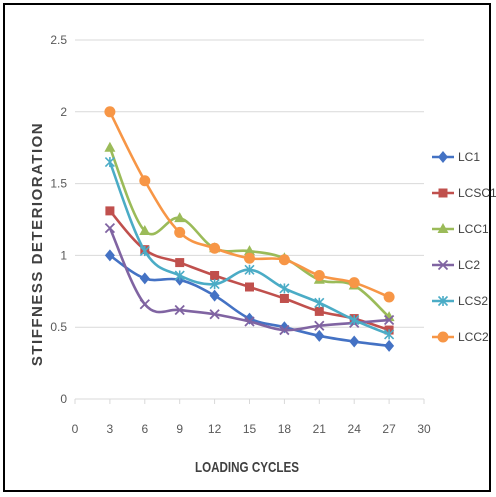 This screenshot has height=497, width=496. I want to click on legend-label: LC1, so click(469, 157).